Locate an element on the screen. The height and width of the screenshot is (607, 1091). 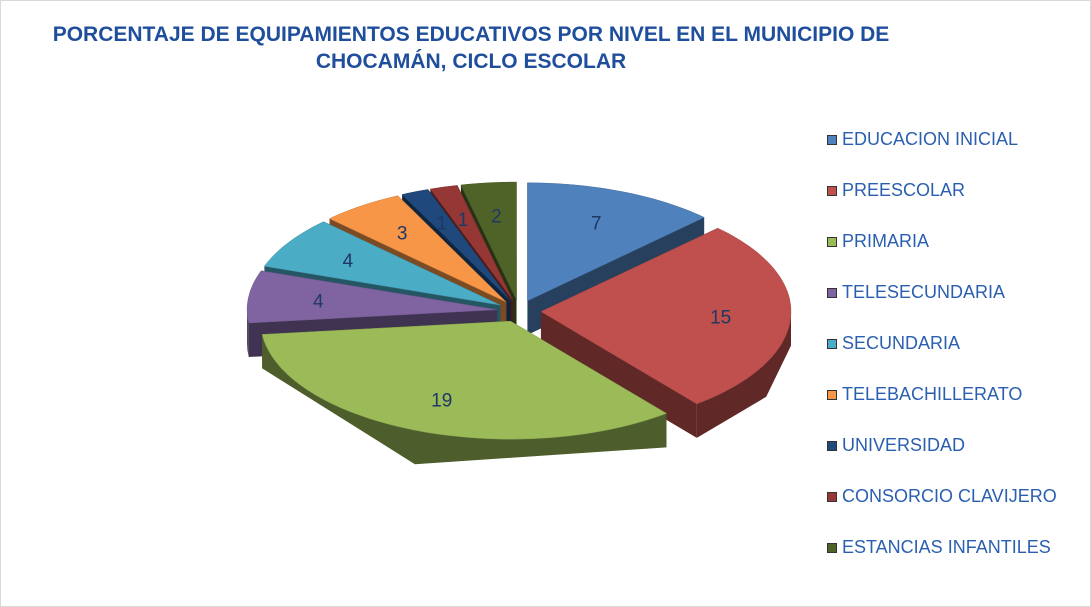
data-label: 19 is located at coordinates (441, 401).